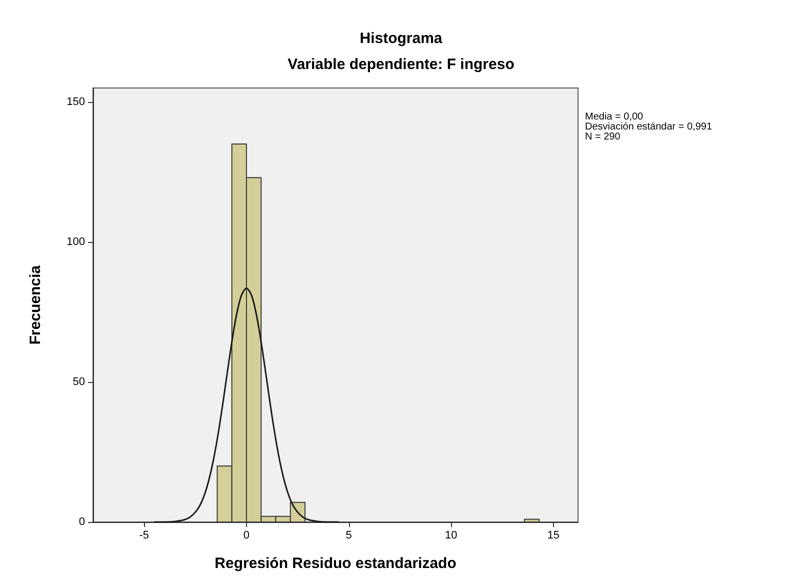  Describe the element at coordinates (335, 563) in the screenshot. I see `x-axis-title: Regresión Residuo estandarizado` at that location.